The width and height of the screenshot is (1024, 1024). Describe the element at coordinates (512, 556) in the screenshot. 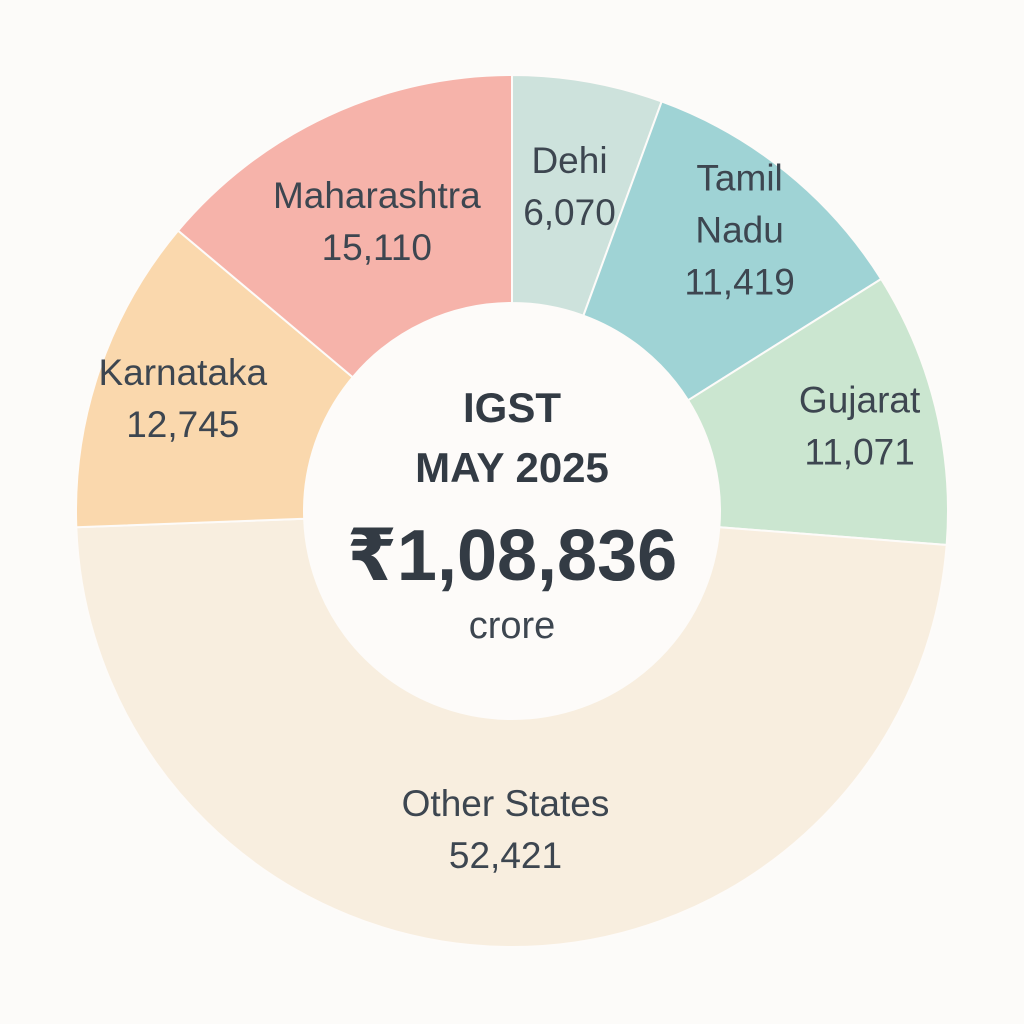

I see `center-total-value: ₹1,08,836` at that location.